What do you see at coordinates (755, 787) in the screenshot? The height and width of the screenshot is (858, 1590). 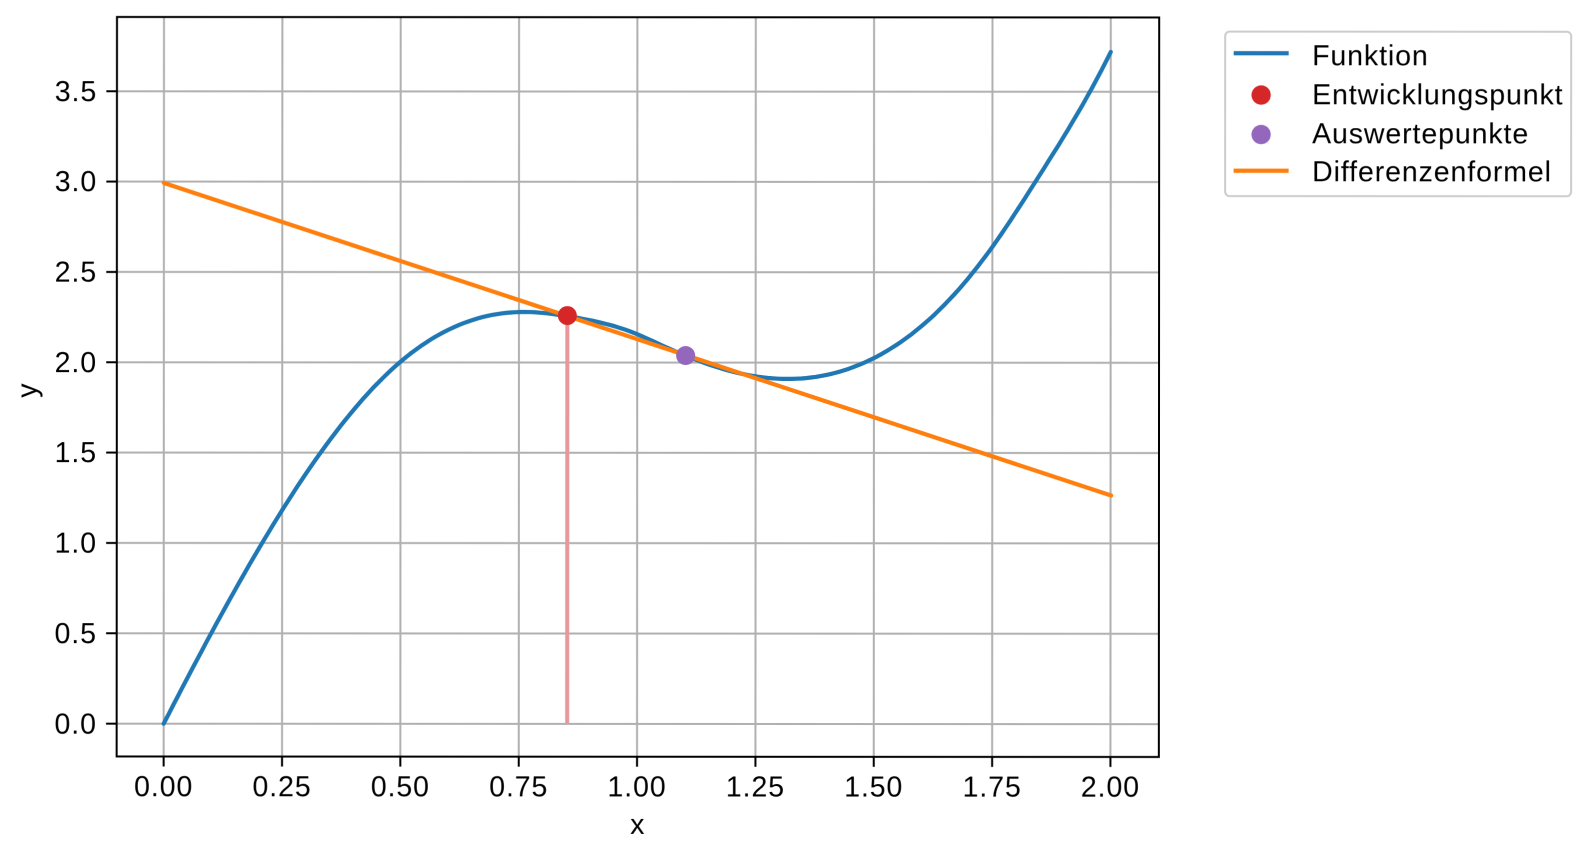 I see `svg-text: 1.25` at bounding box center [755, 787].